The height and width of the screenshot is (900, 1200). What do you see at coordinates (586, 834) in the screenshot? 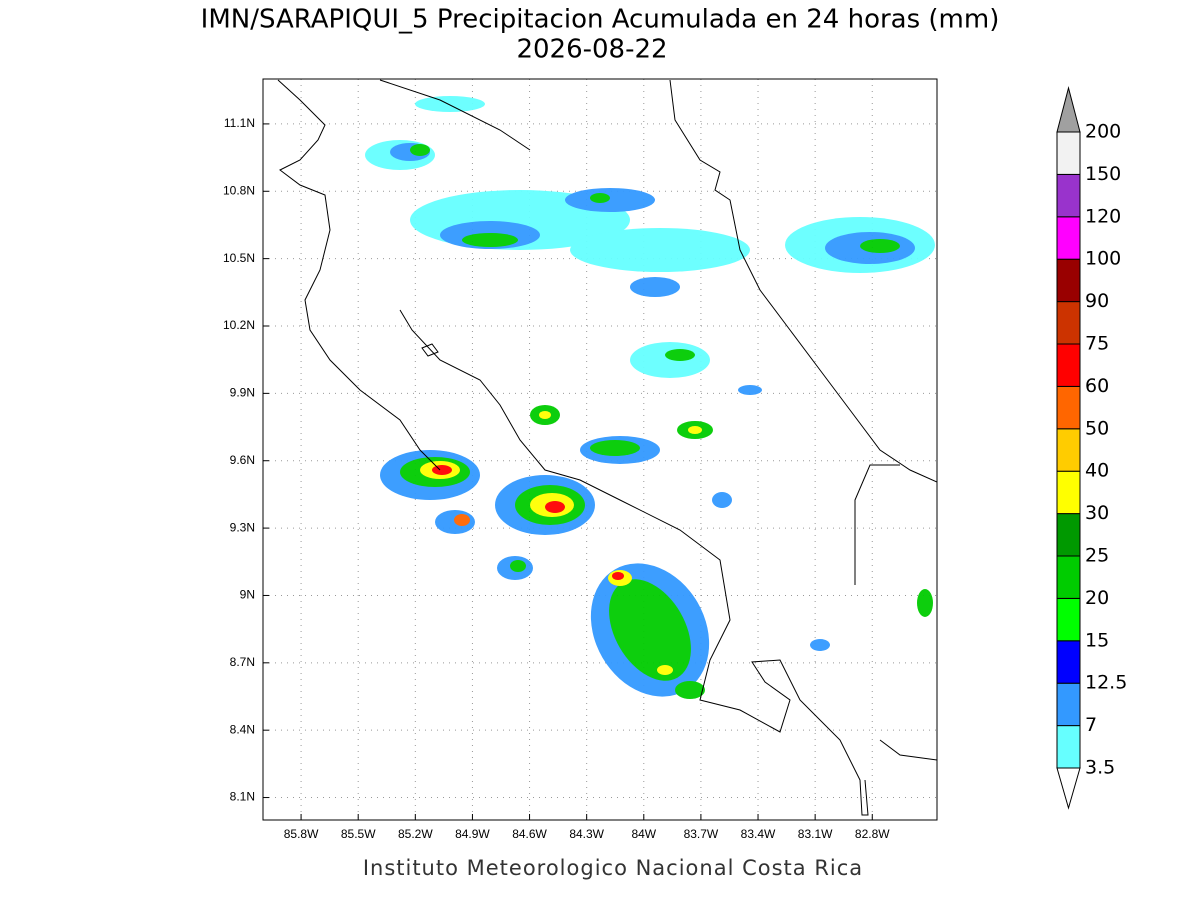
I see `x-tick-label: 84.3W` at bounding box center [586, 834].